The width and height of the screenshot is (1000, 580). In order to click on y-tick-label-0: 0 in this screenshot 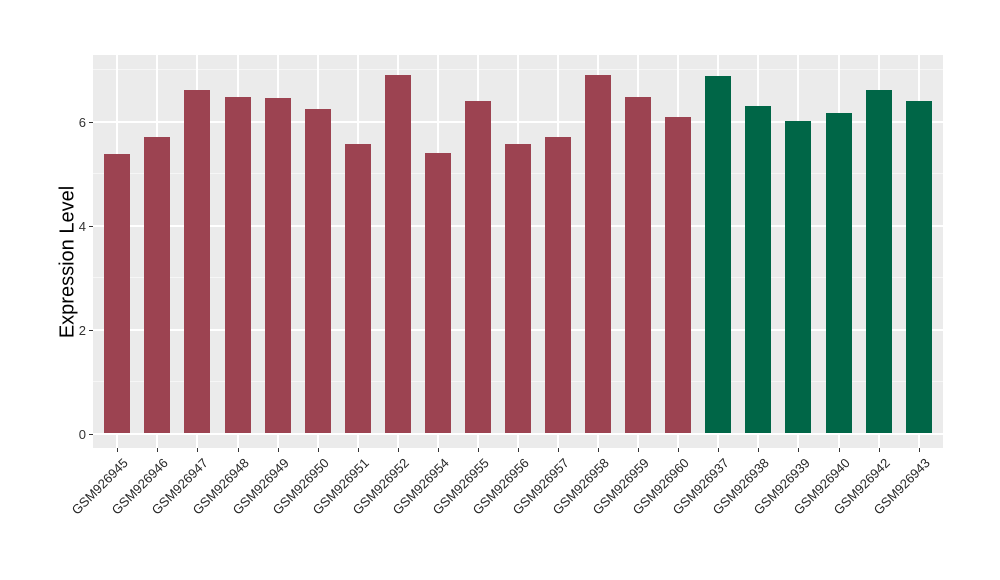, I will do `click(82, 434)`.